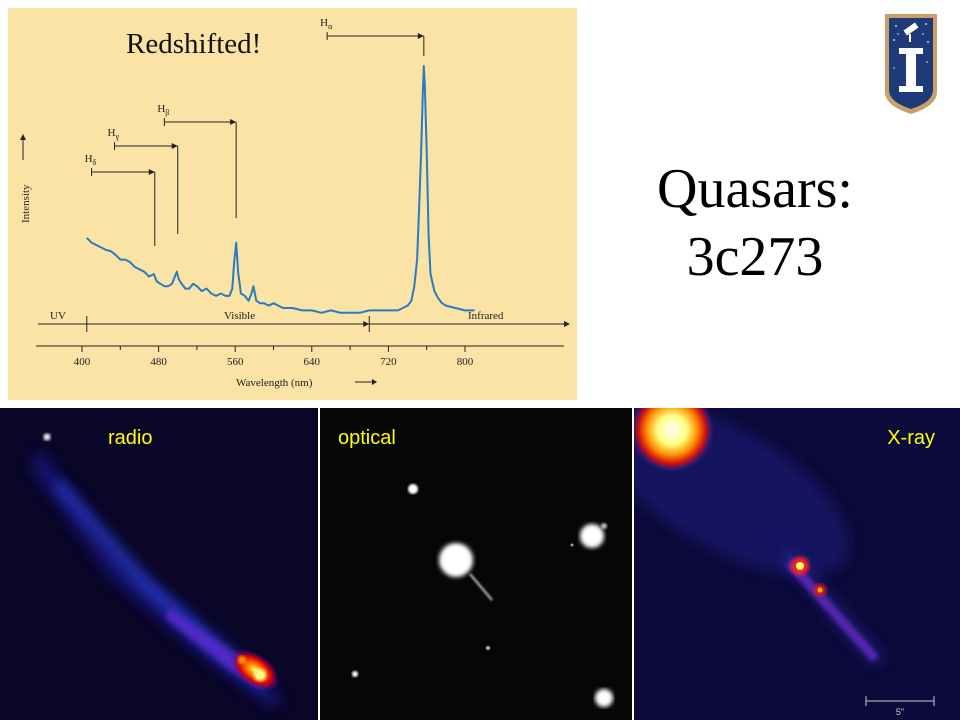 This screenshot has width=960, height=720. Describe the element at coordinates (465, 362) in the screenshot. I see `x-tick-label-800: 800` at that location.